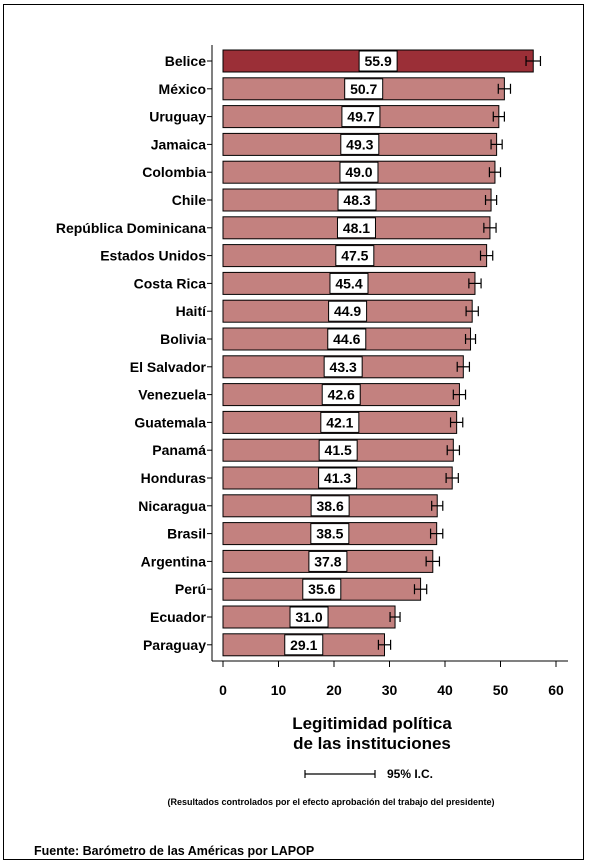  Describe the element at coordinates (178, 144) in the screenshot. I see `category-label: Jamaica` at that location.